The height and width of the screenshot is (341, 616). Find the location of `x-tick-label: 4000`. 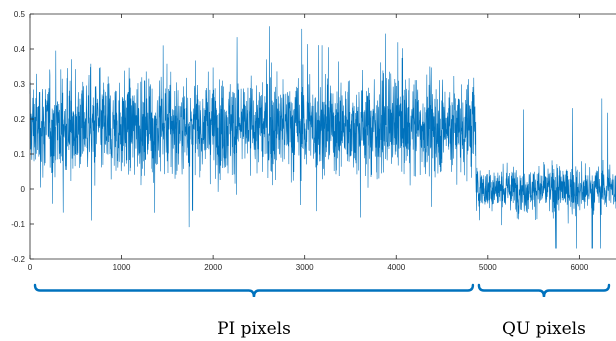

x-tick-label: 4000 is located at coordinates (396, 267).